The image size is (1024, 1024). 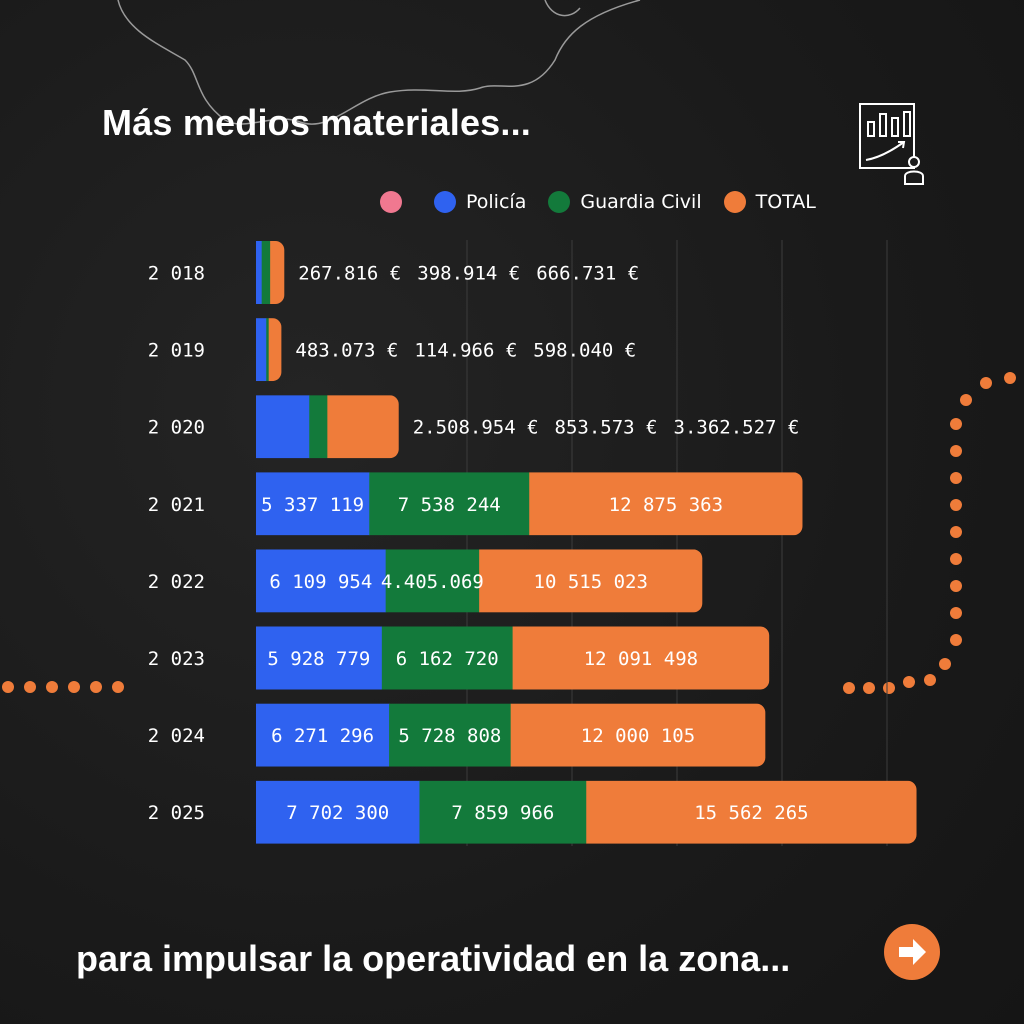 I want to click on legend-label: Policía, so click(x=496, y=202).